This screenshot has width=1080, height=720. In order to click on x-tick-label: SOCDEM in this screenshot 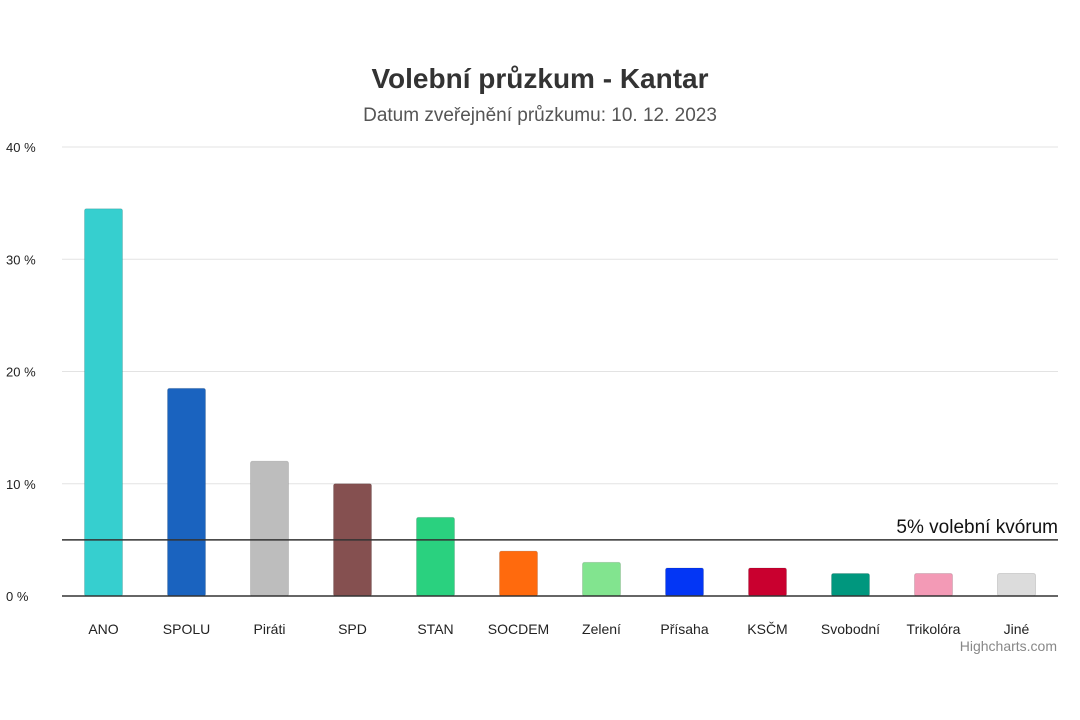, I will do `click(518, 629)`.